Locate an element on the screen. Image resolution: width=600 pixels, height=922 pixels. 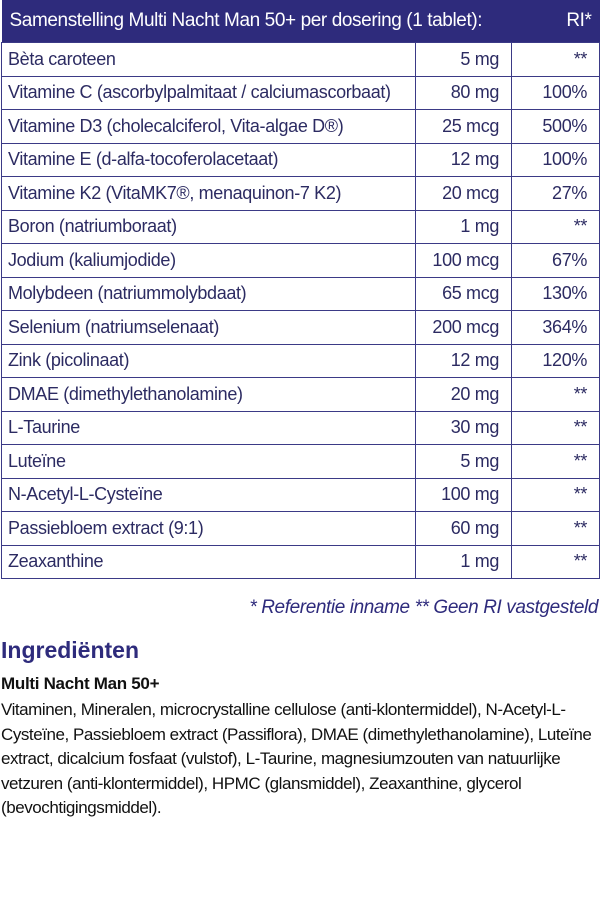
table-row: N-Acetyl-L-Cysteïne 100 mg ** is located at coordinates (300, 494).